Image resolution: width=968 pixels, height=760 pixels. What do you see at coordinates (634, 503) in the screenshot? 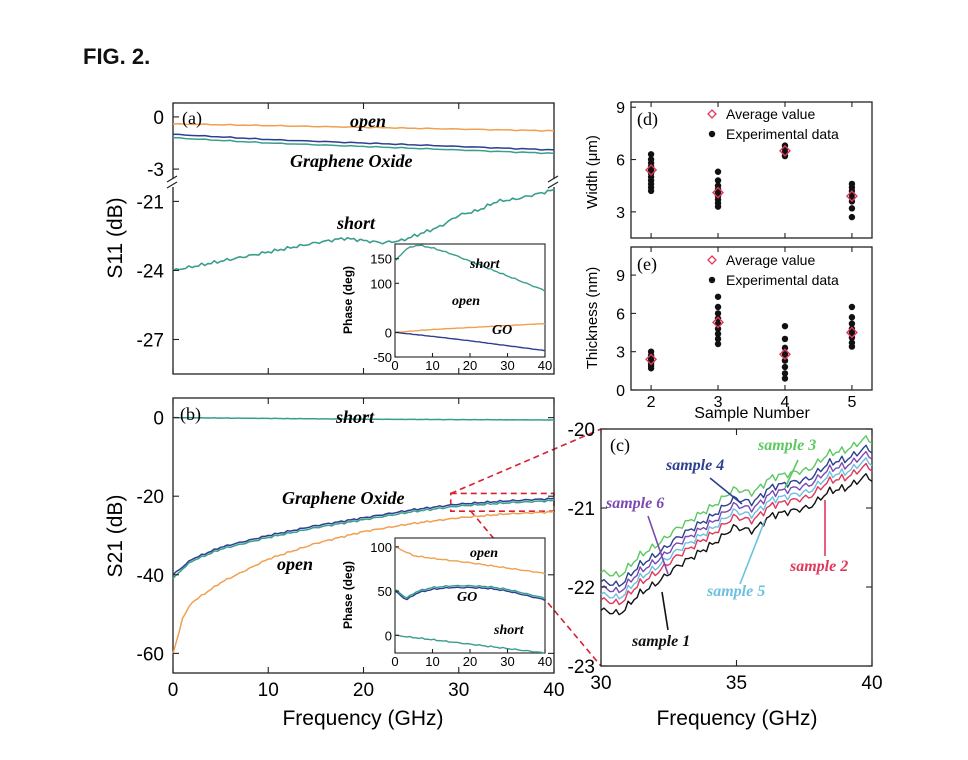
I see `label-sample-6: sample 6` at bounding box center [634, 503].